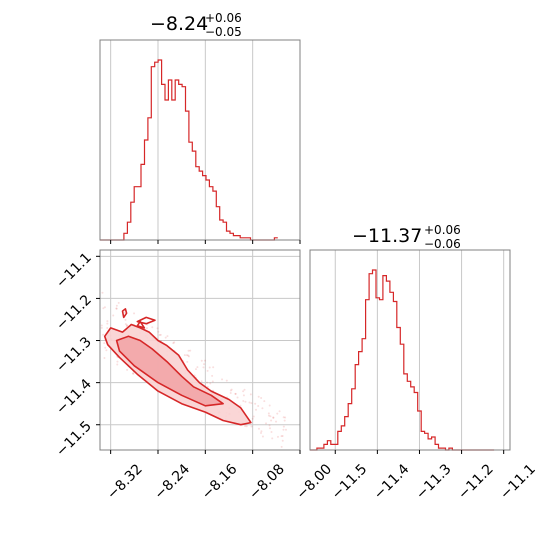 This screenshot has width=550, height=550. I want to click on param1-histogram-frame, so click(200, 140).